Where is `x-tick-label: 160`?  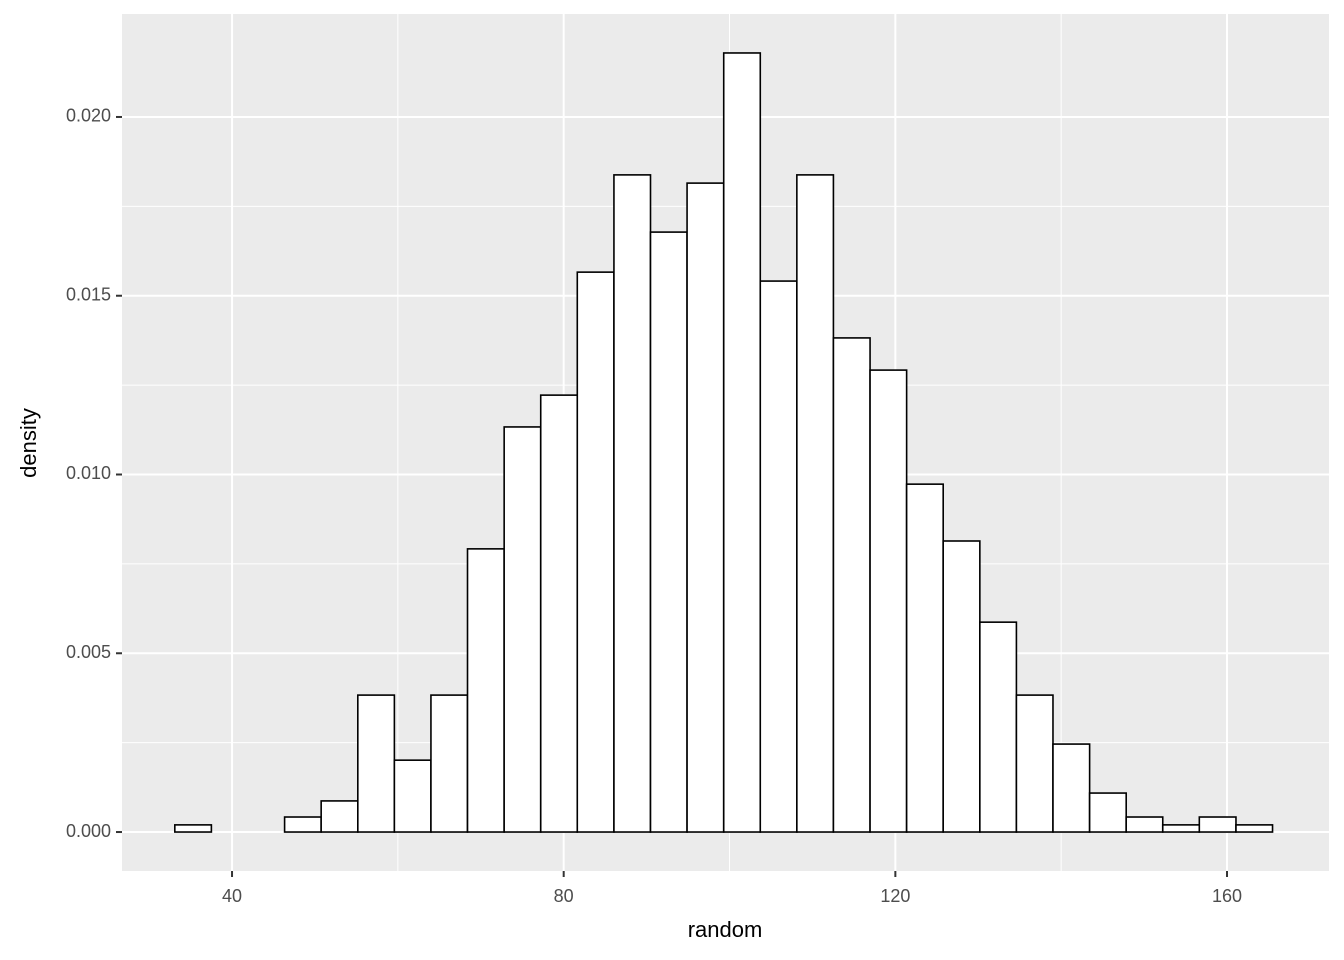 x-tick-label: 160 is located at coordinates (1227, 896).